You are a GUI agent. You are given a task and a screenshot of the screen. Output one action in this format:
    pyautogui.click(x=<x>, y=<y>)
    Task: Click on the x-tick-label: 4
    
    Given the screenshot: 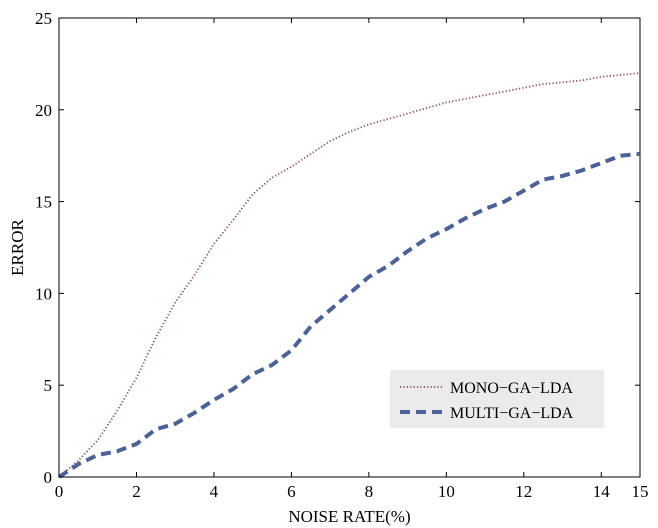 What is the action you would take?
    pyautogui.click(x=214, y=491)
    